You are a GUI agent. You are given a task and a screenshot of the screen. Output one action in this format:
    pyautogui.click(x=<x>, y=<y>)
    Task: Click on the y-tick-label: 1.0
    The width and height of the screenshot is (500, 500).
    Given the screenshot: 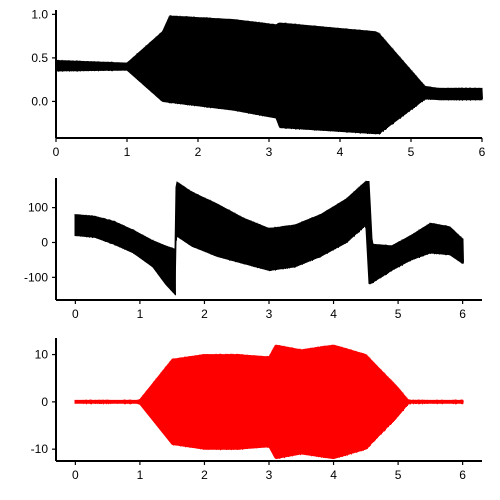 What is the action you would take?
    pyautogui.click(x=39, y=14)
    